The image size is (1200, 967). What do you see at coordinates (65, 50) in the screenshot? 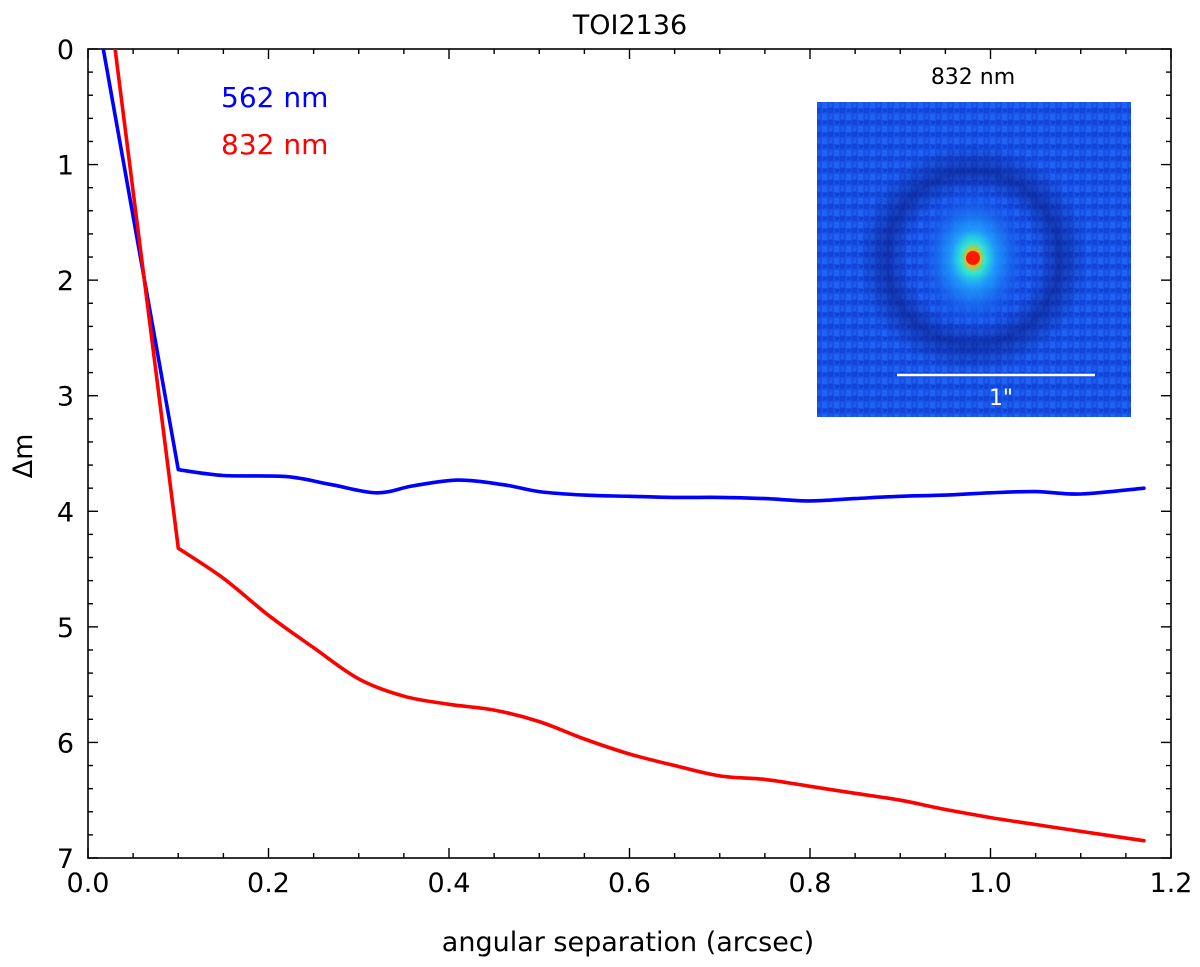
I see `y-tick-label: 0` at bounding box center [65, 50].